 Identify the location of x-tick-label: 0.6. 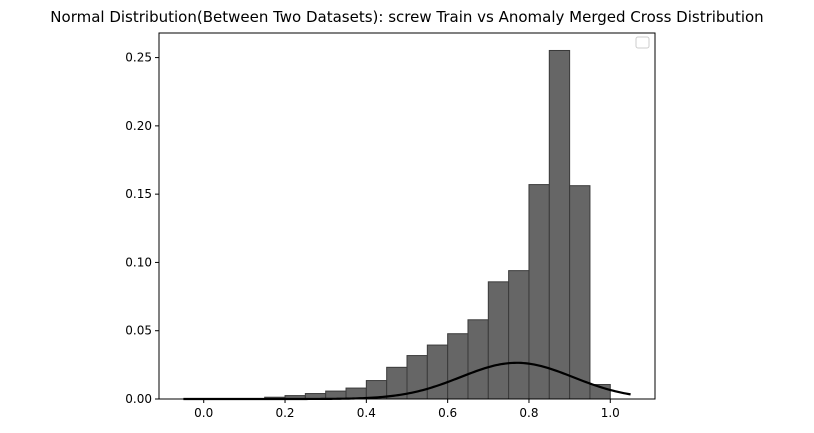
(447, 413).